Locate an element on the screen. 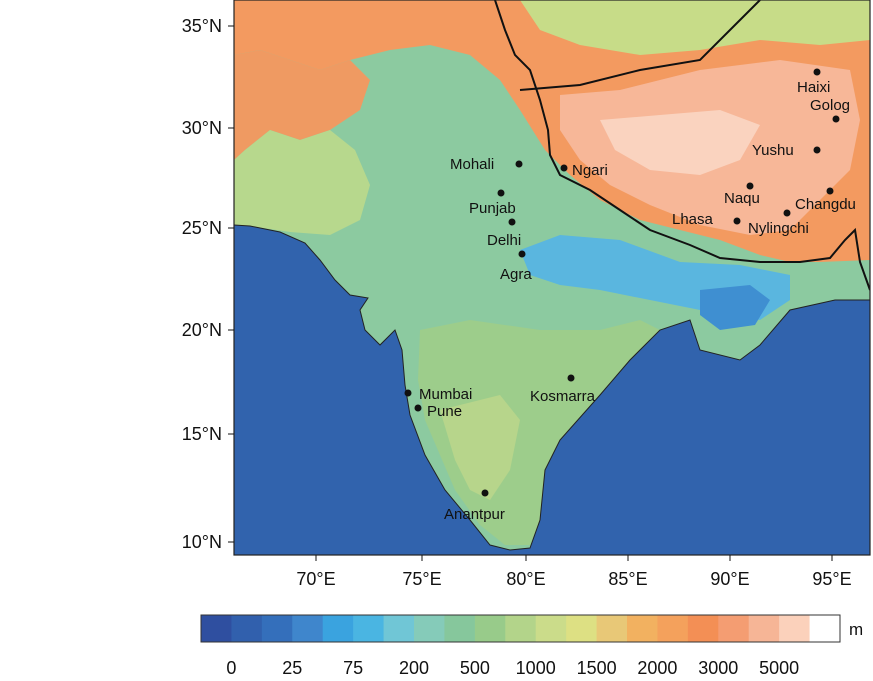  place-label: Golog is located at coordinates (830, 105).